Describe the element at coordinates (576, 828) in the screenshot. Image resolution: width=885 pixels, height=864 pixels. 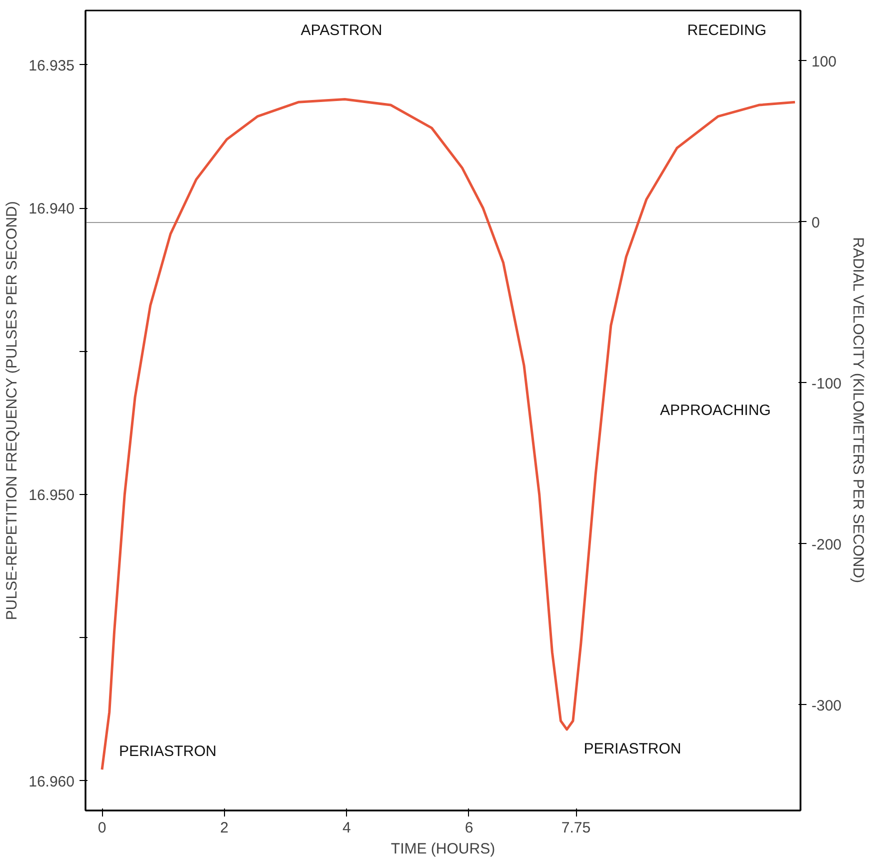
I see `x-tick-label: 7.75` at that location.